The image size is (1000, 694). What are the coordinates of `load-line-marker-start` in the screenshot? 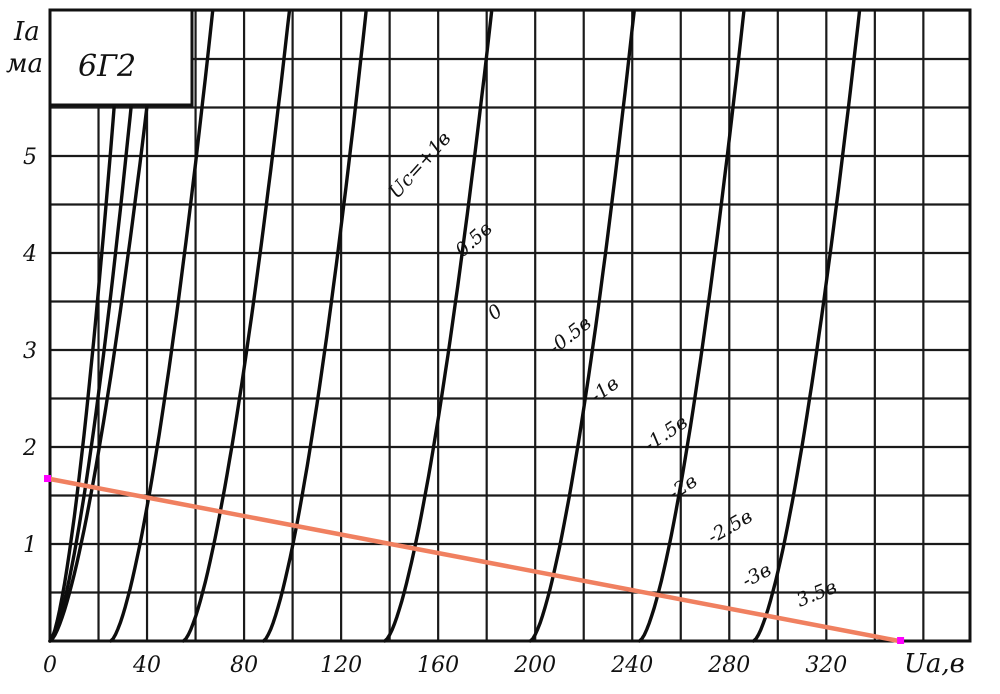 It's located at (47, 479).